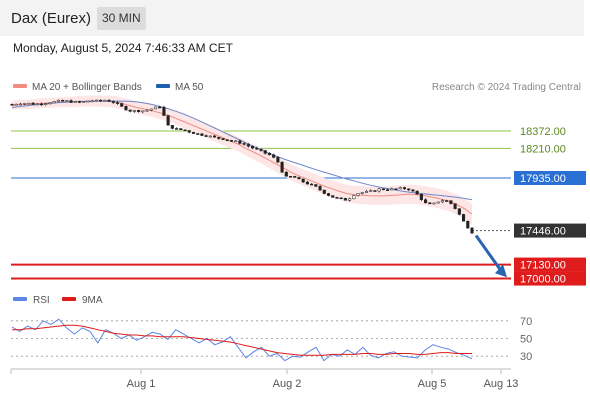 Image resolution: width=590 pixels, height=400 pixels. I want to click on rsi-tick-label: 30, so click(526, 357).